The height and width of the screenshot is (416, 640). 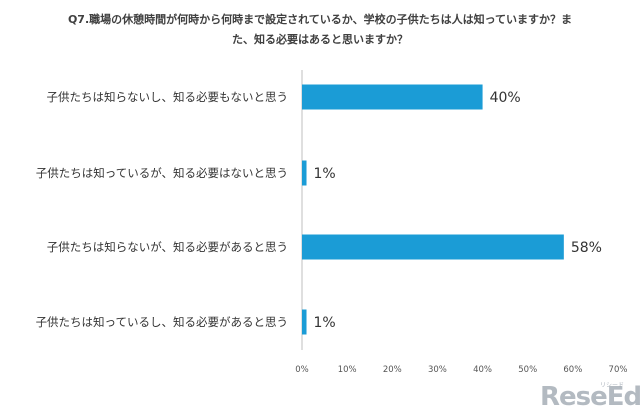 I want to click on resed-logo: リシード ReseEd, so click(x=590, y=398).